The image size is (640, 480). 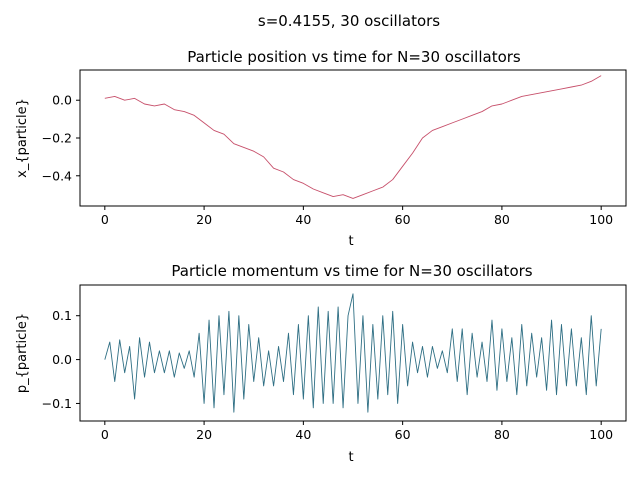 What do you see at coordinates (57, 403) in the screenshot?
I see `momentum-y-tick-label: −0.1` at bounding box center [57, 403].